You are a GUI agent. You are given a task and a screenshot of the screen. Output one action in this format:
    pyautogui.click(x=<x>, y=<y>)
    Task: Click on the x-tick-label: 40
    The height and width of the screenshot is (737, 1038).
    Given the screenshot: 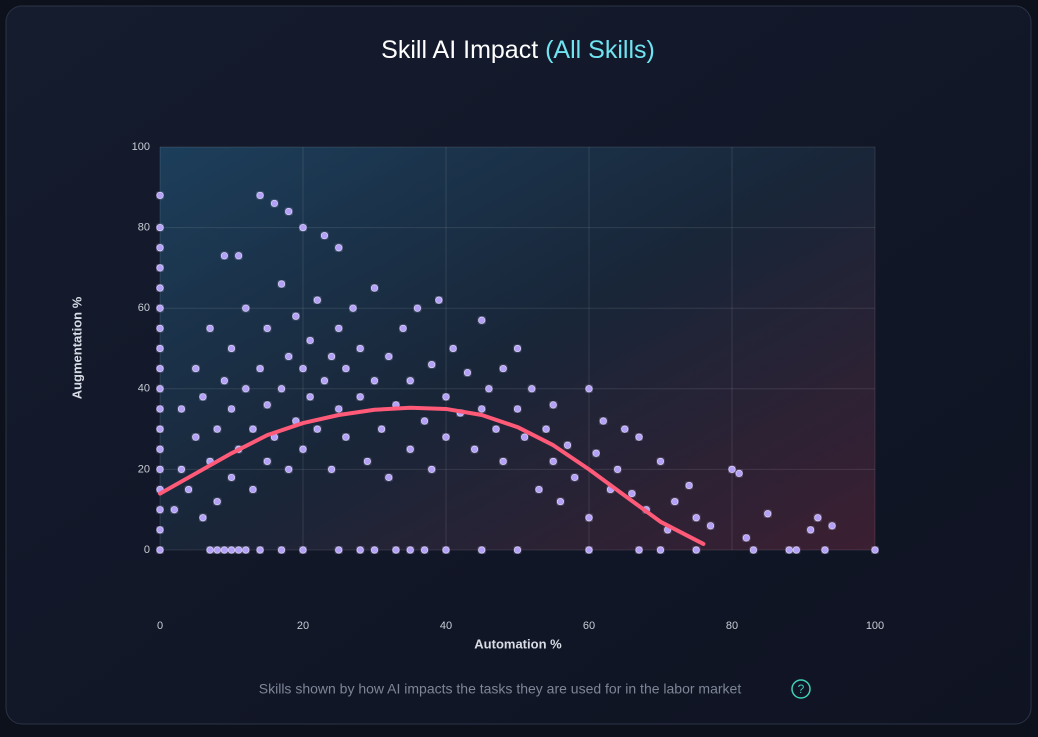 What is the action you would take?
    pyautogui.click(x=446, y=626)
    